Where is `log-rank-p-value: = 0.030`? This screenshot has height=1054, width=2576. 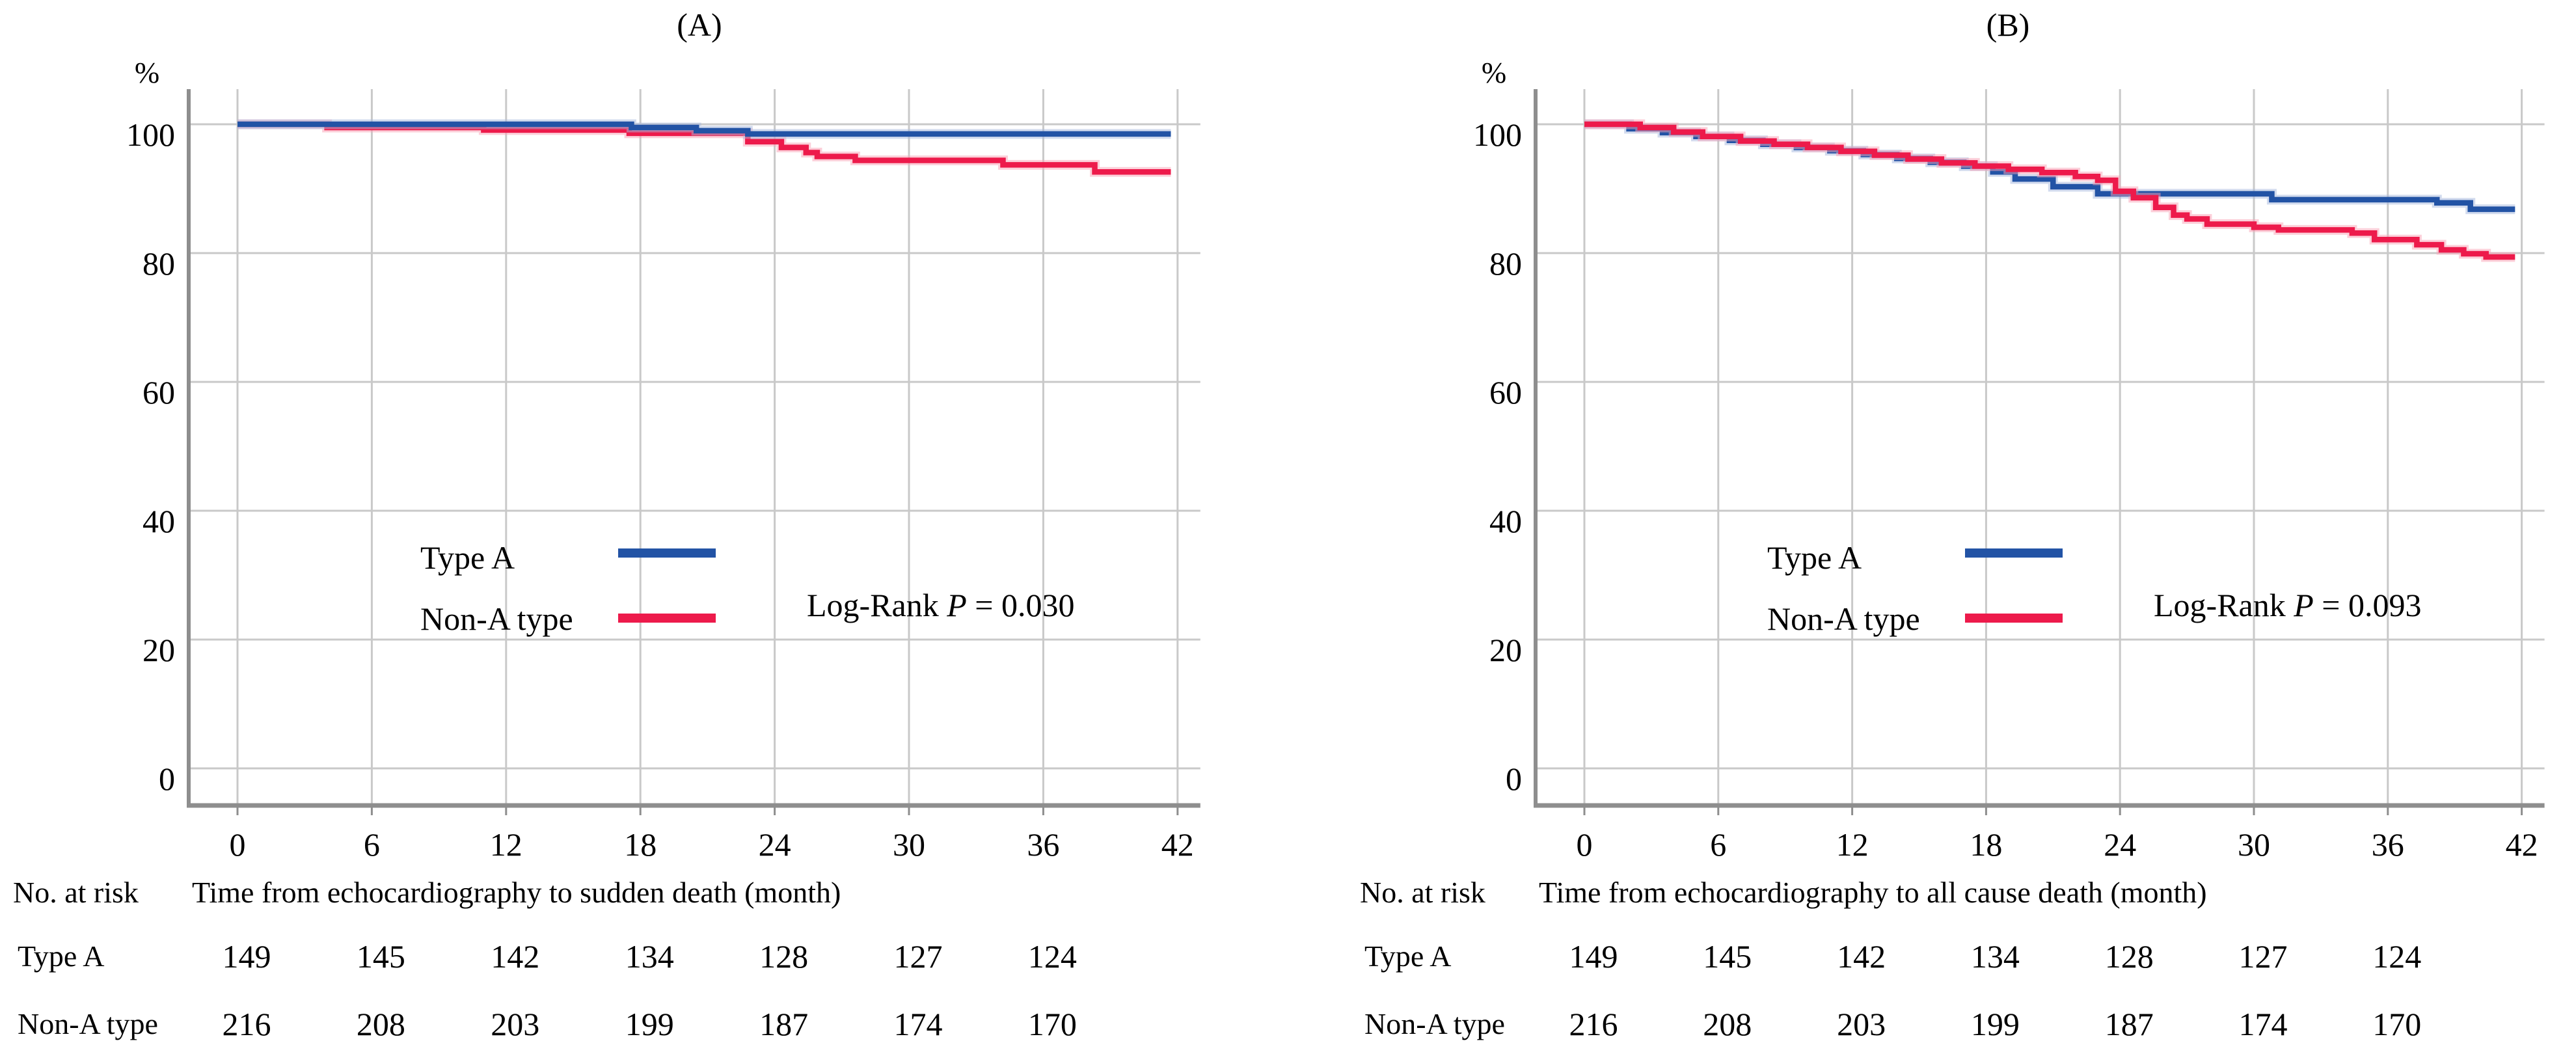
log-rank-p-value: = 0.030 is located at coordinates (1025, 605).